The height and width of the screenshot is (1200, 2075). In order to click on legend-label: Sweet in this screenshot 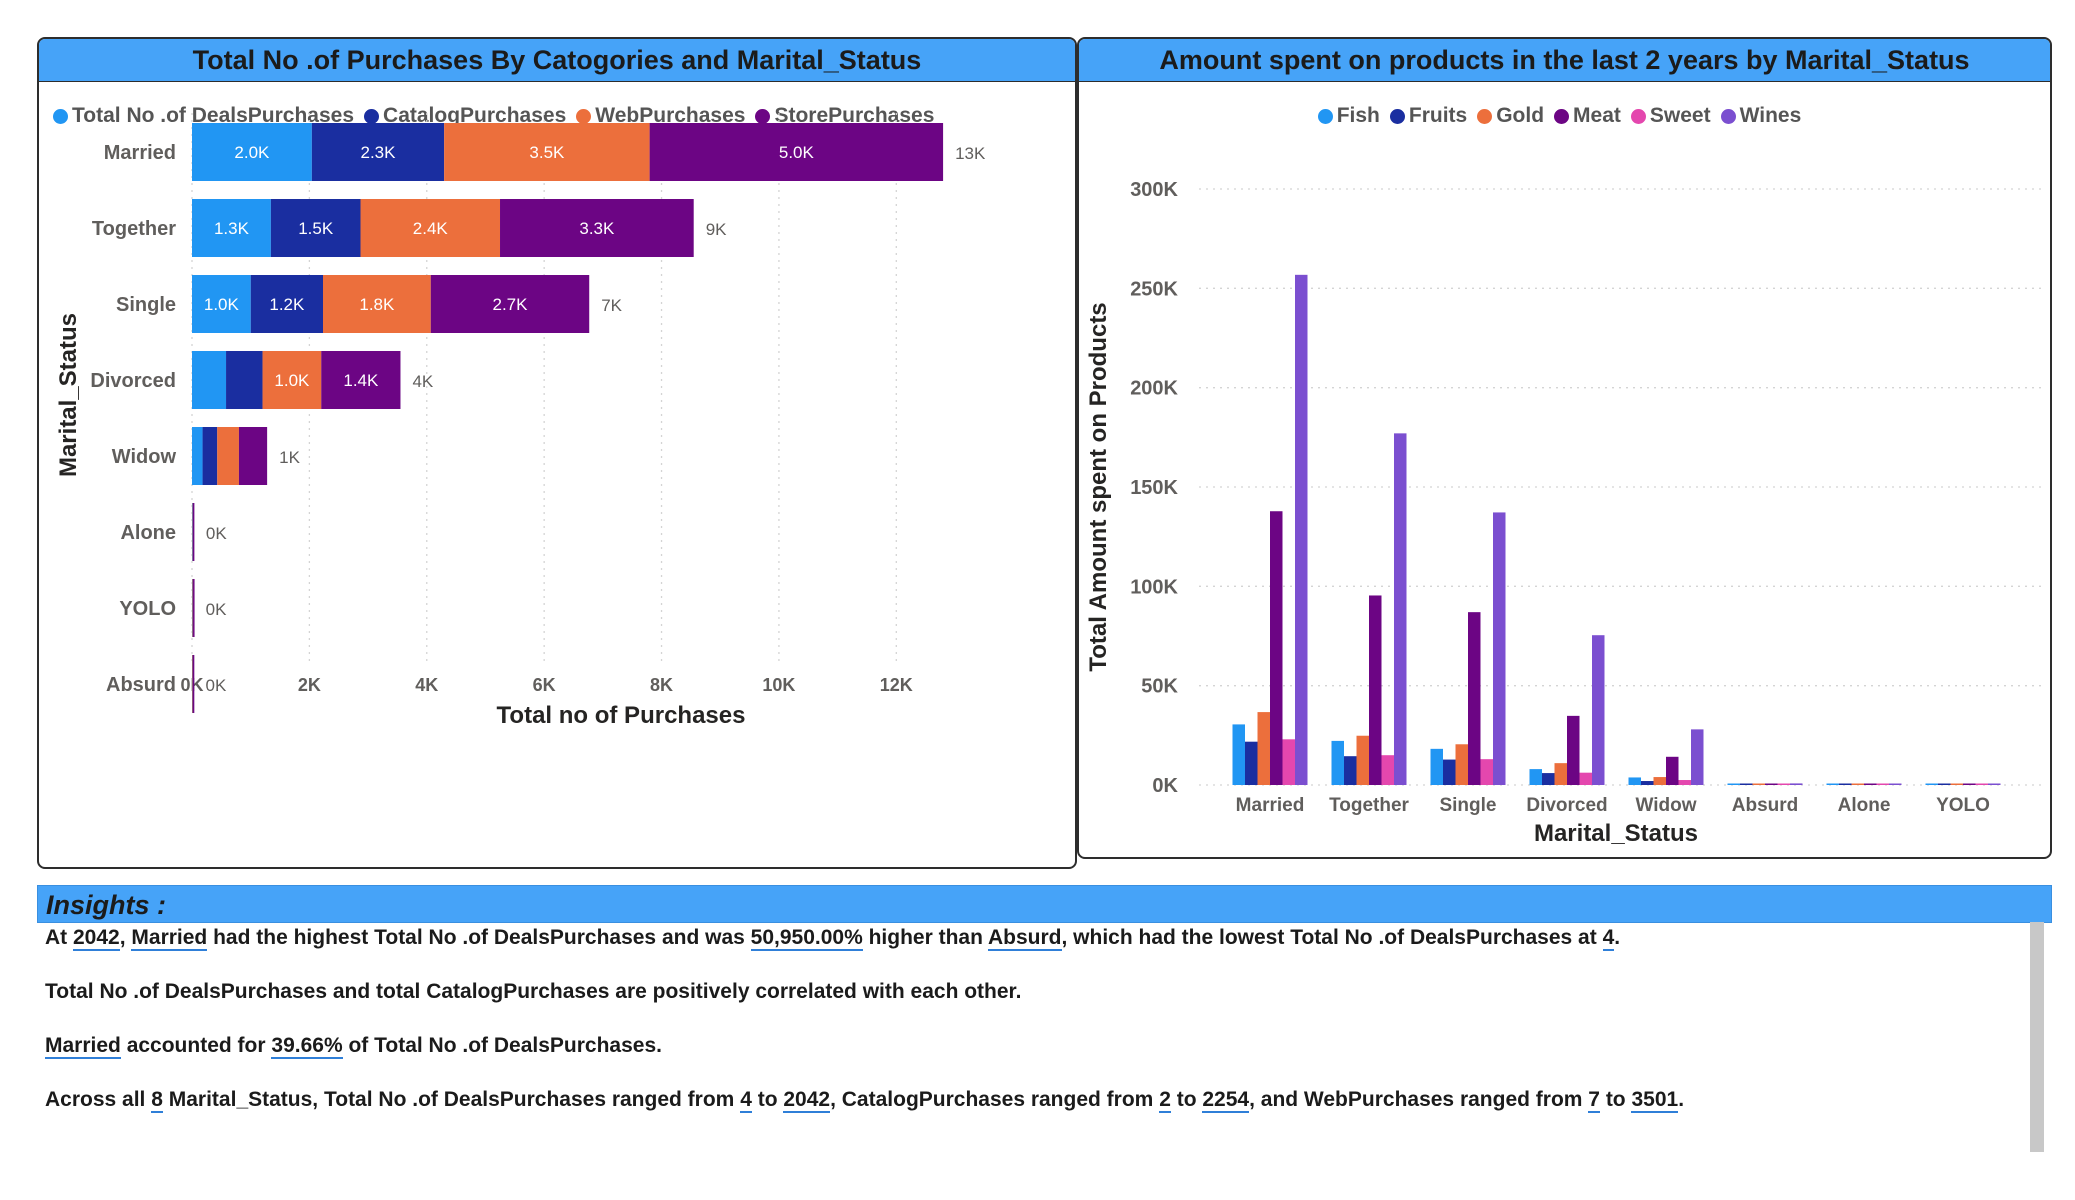, I will do `click(1680, 115)`.